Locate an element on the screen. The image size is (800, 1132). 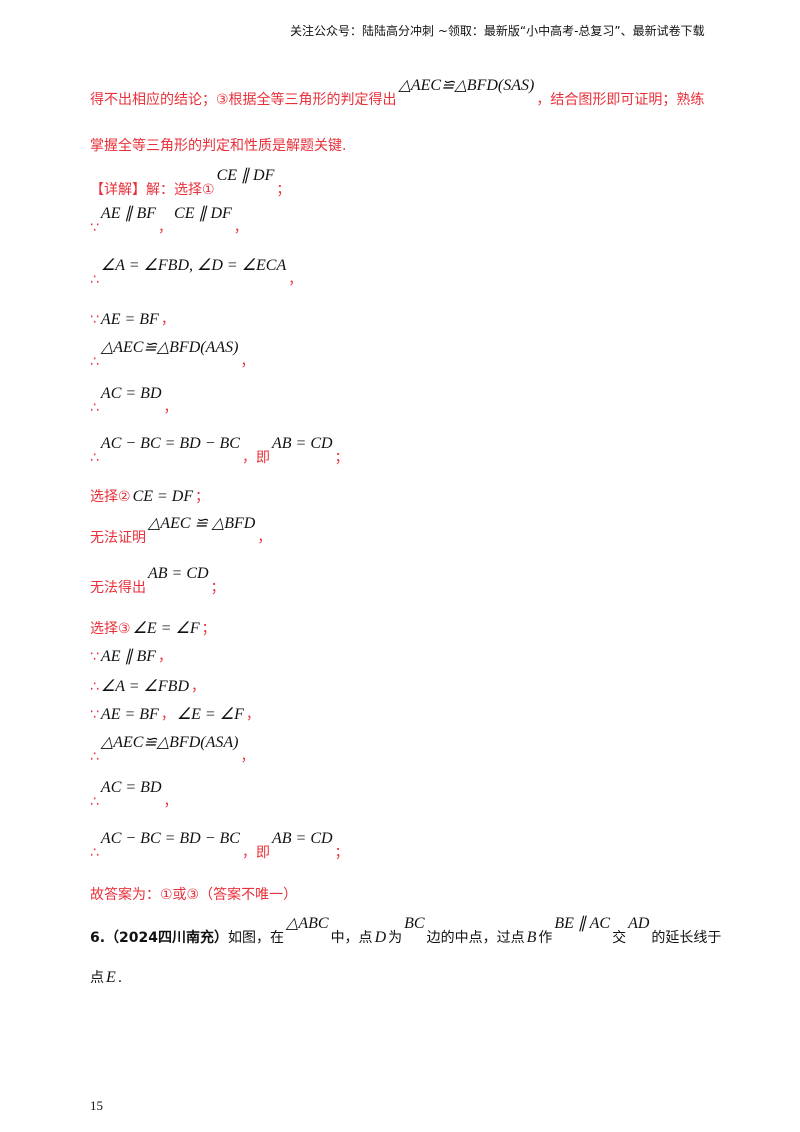
text-segment: 6.（2024四川南充） is located at coordinates (159, 938).